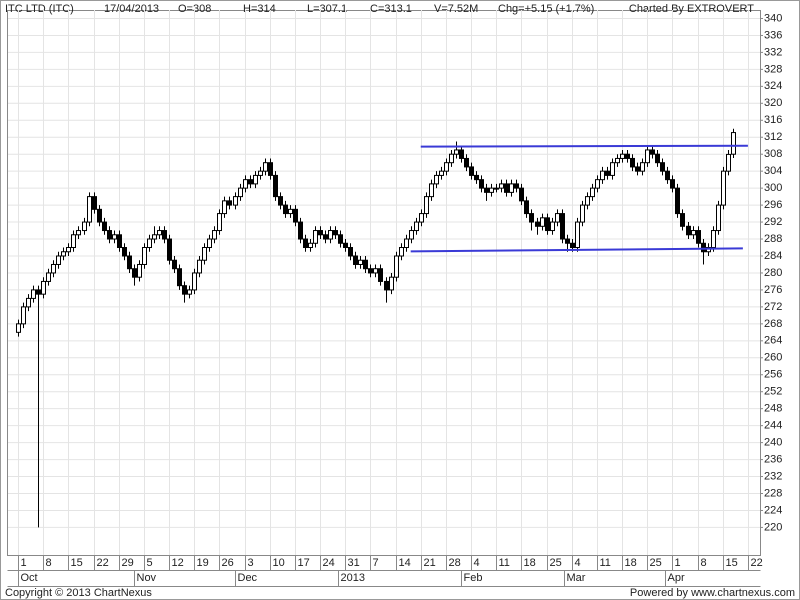 The image size is (800, 600). Describe the element at coordinates (103, 563) in the screenshot. I see `x-tick-label: 22` at that location.